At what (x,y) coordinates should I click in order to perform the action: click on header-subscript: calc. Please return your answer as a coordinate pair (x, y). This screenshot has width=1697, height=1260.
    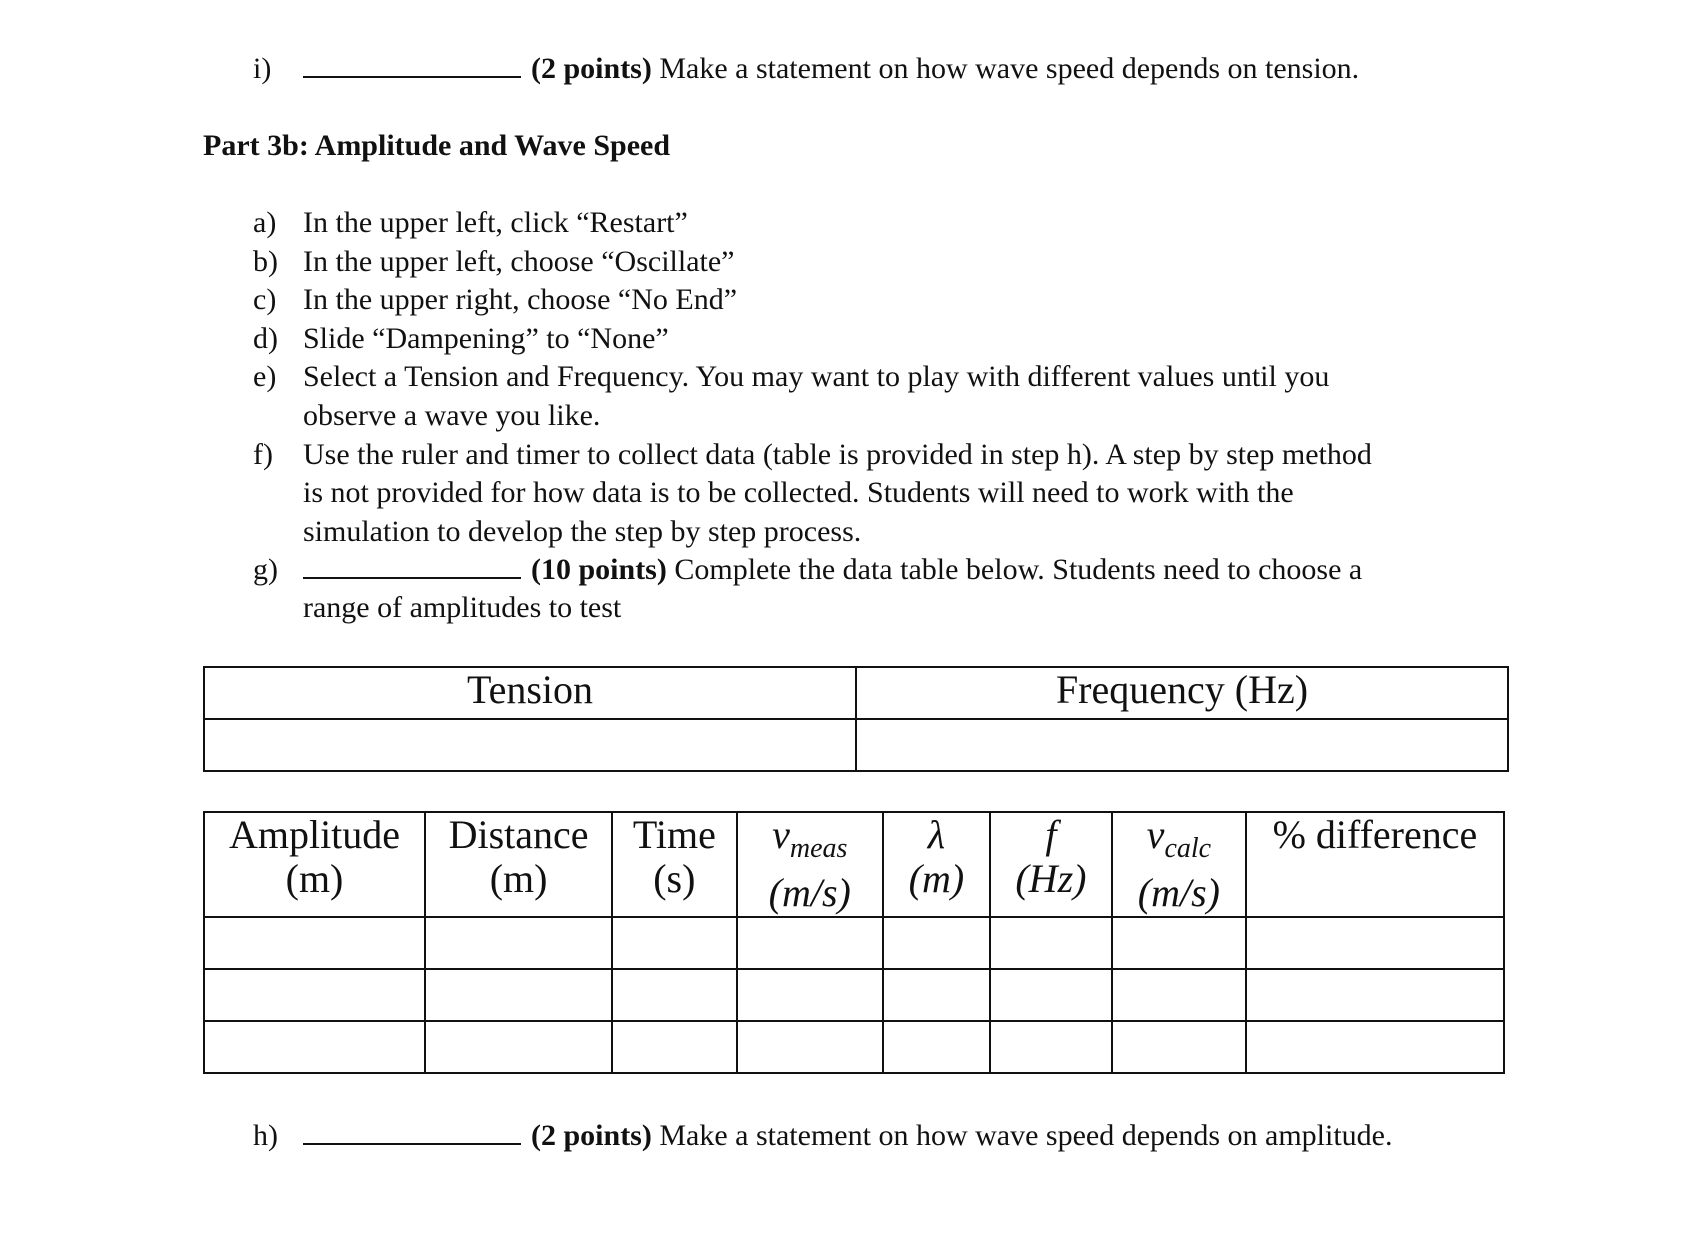
    Looking at the image, I should click on (1188, 848).